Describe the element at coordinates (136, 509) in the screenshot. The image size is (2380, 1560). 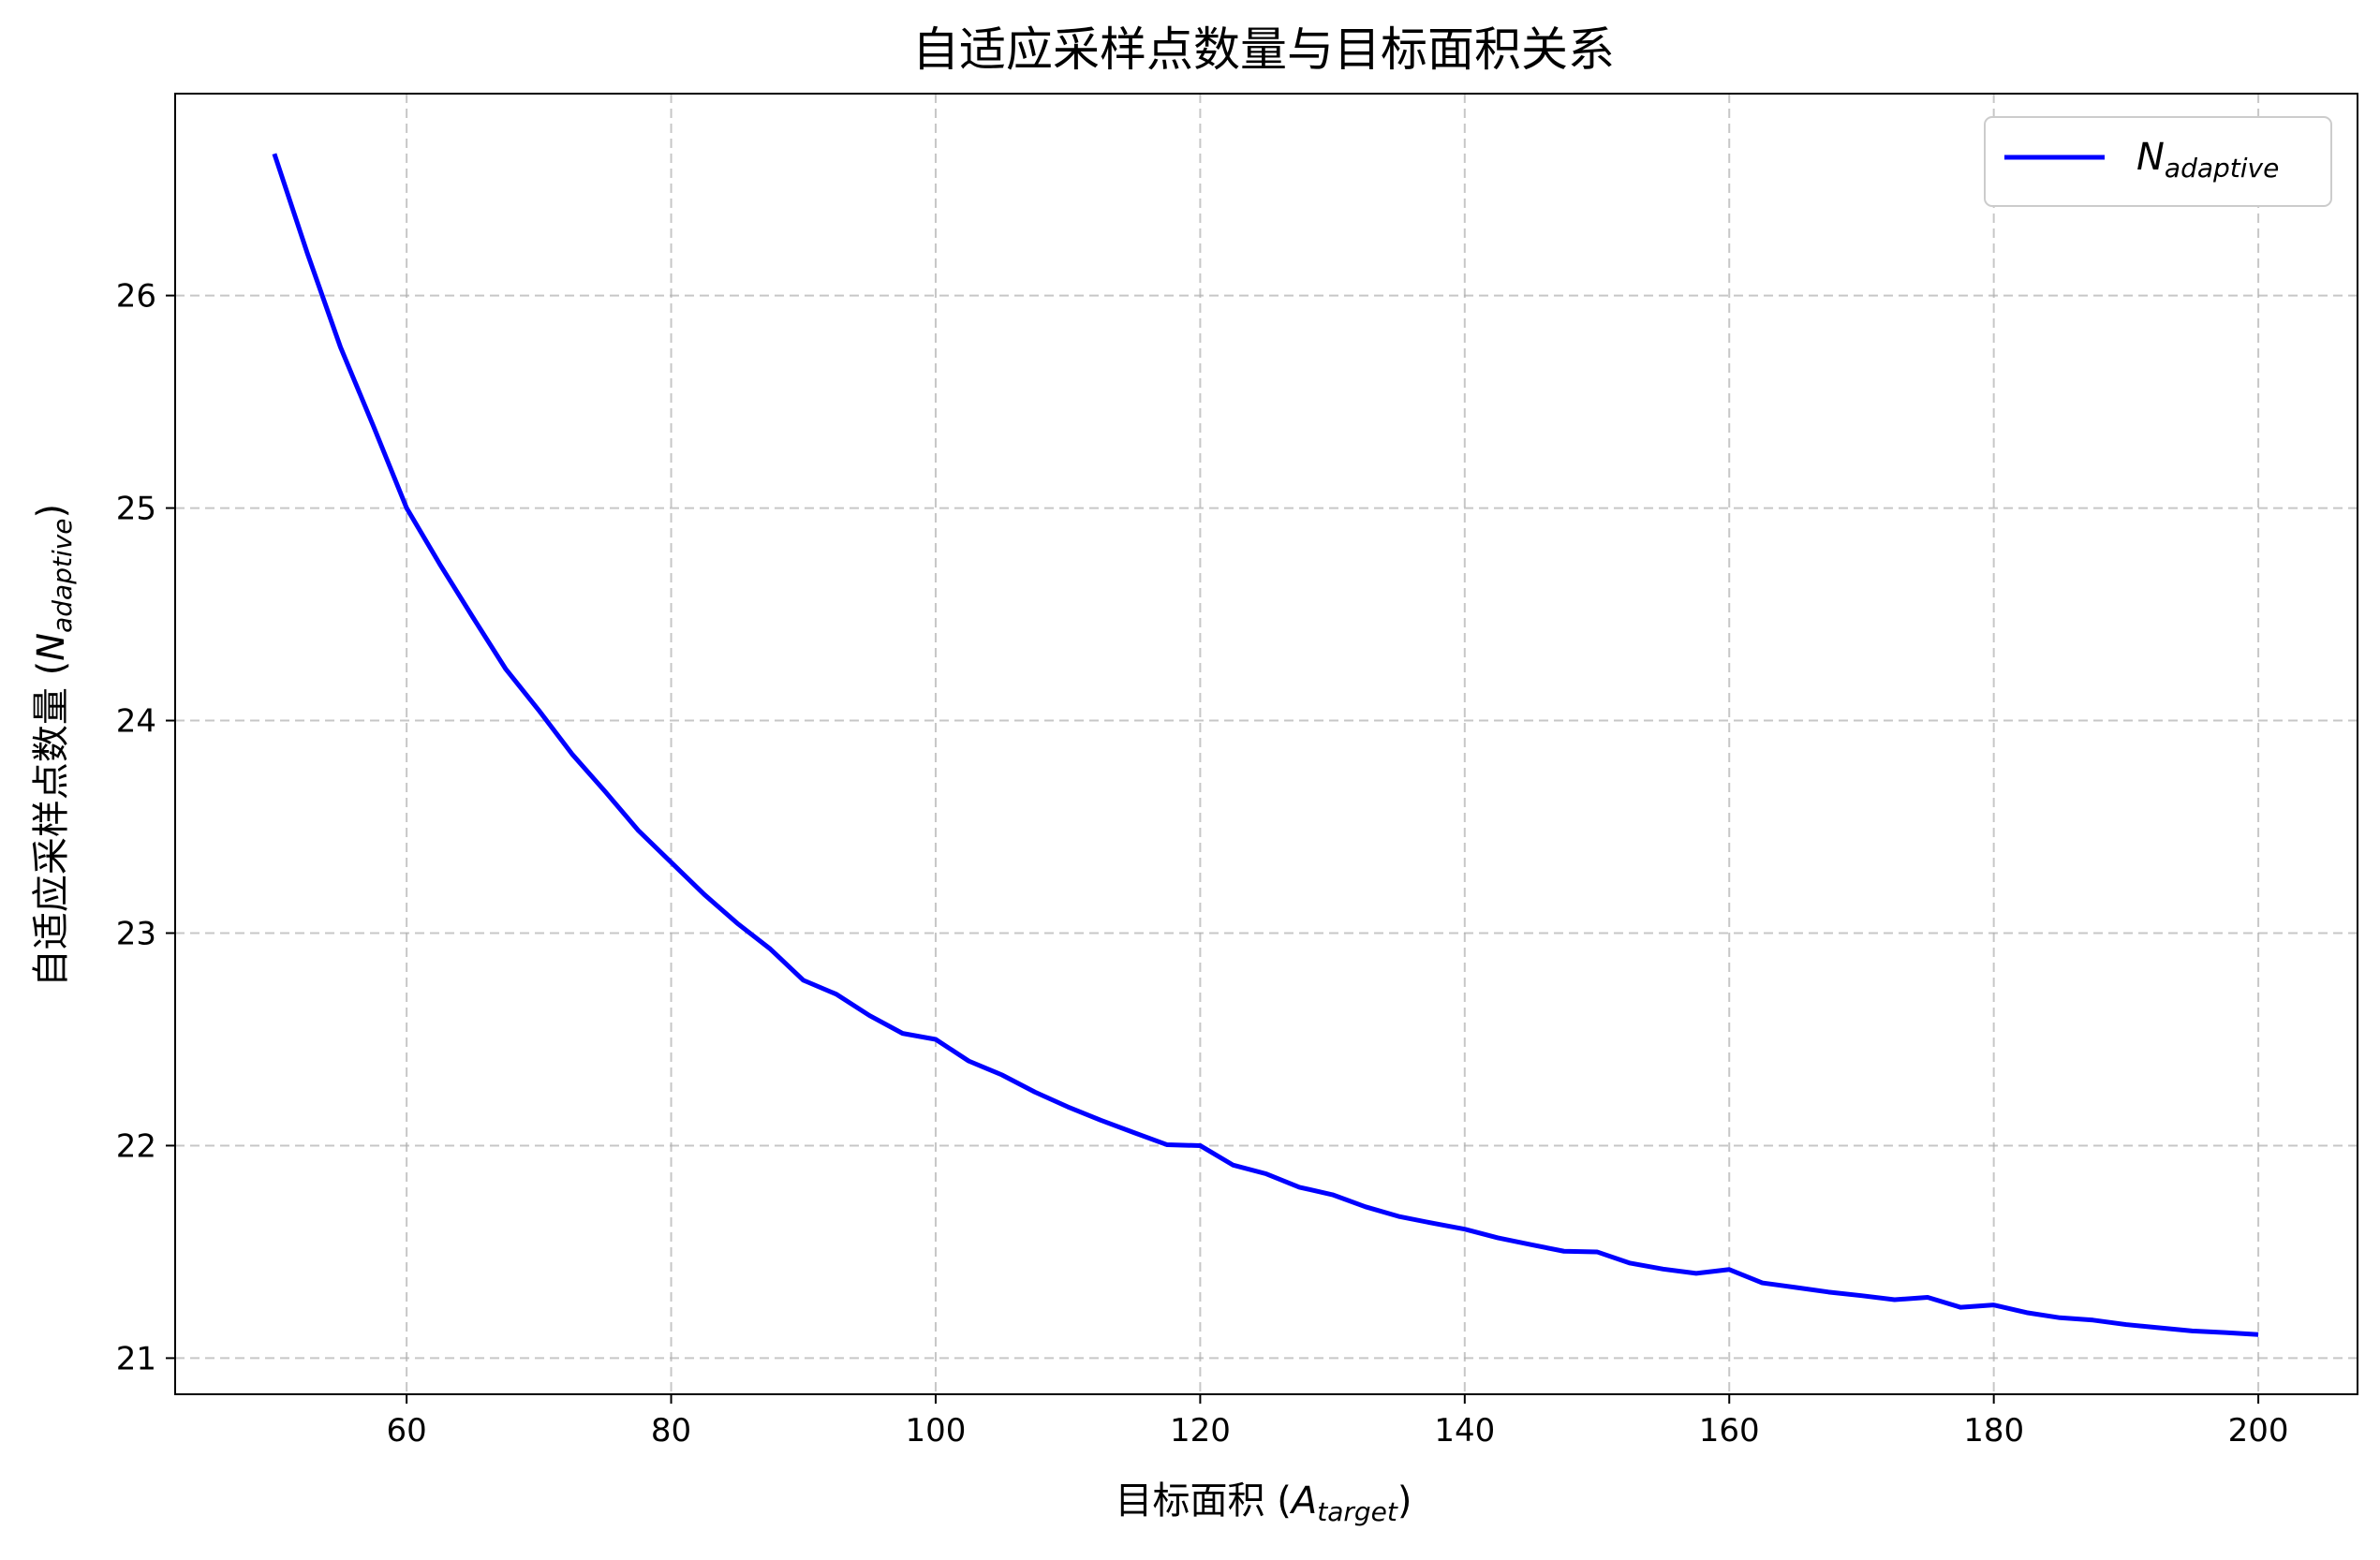
I see `y-tick-label: 25` at that location.